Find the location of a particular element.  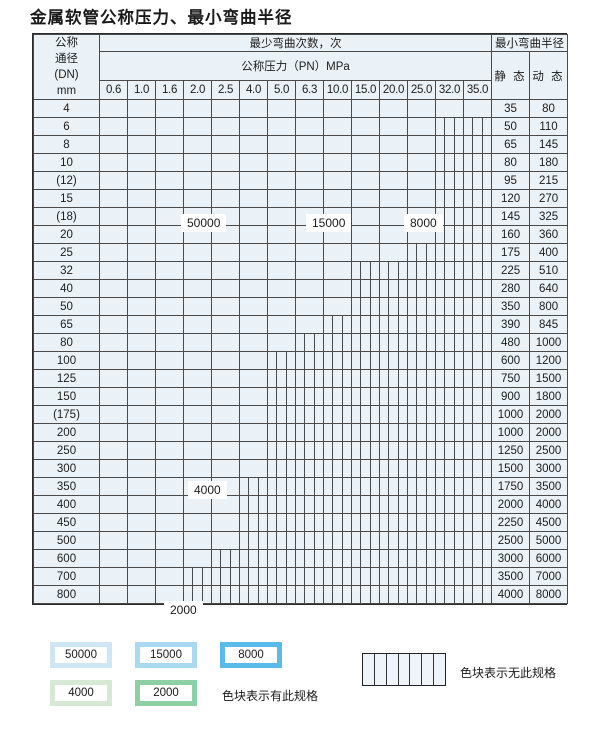

cell-dn: 40 is located at coordinates (66, 288).